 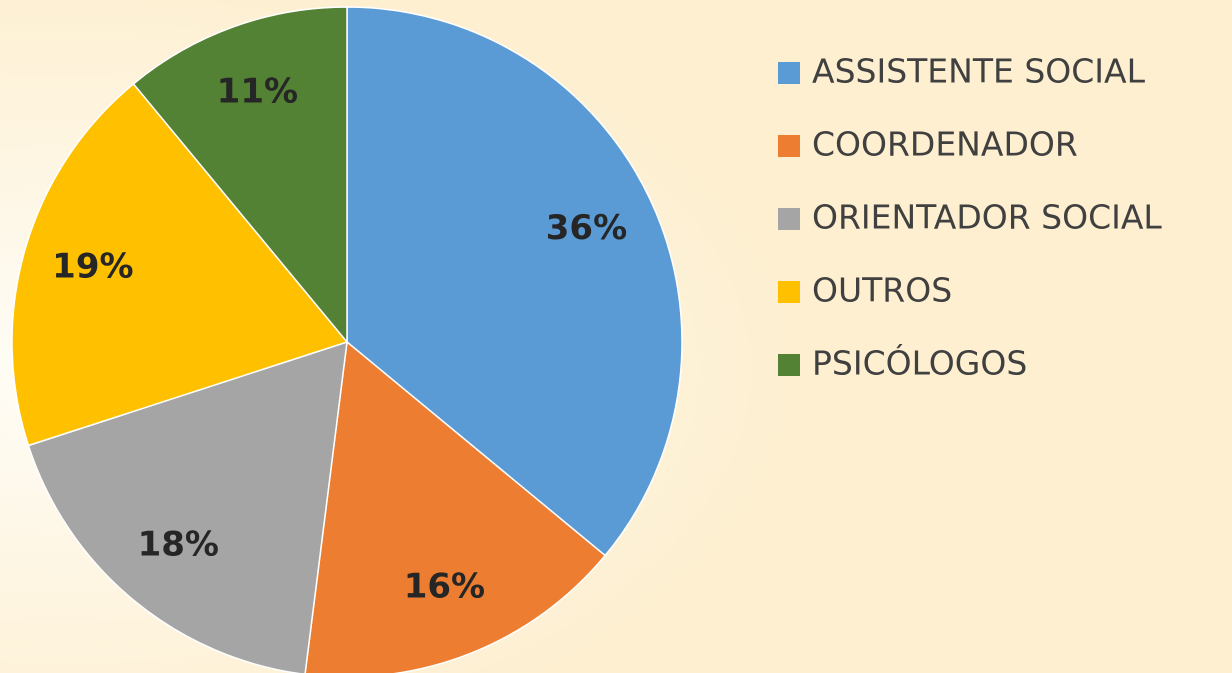 What do you see at coordinates (257, 91) in the screenshot?
I see `data-label: 11%` at bounding box center [257, 91].